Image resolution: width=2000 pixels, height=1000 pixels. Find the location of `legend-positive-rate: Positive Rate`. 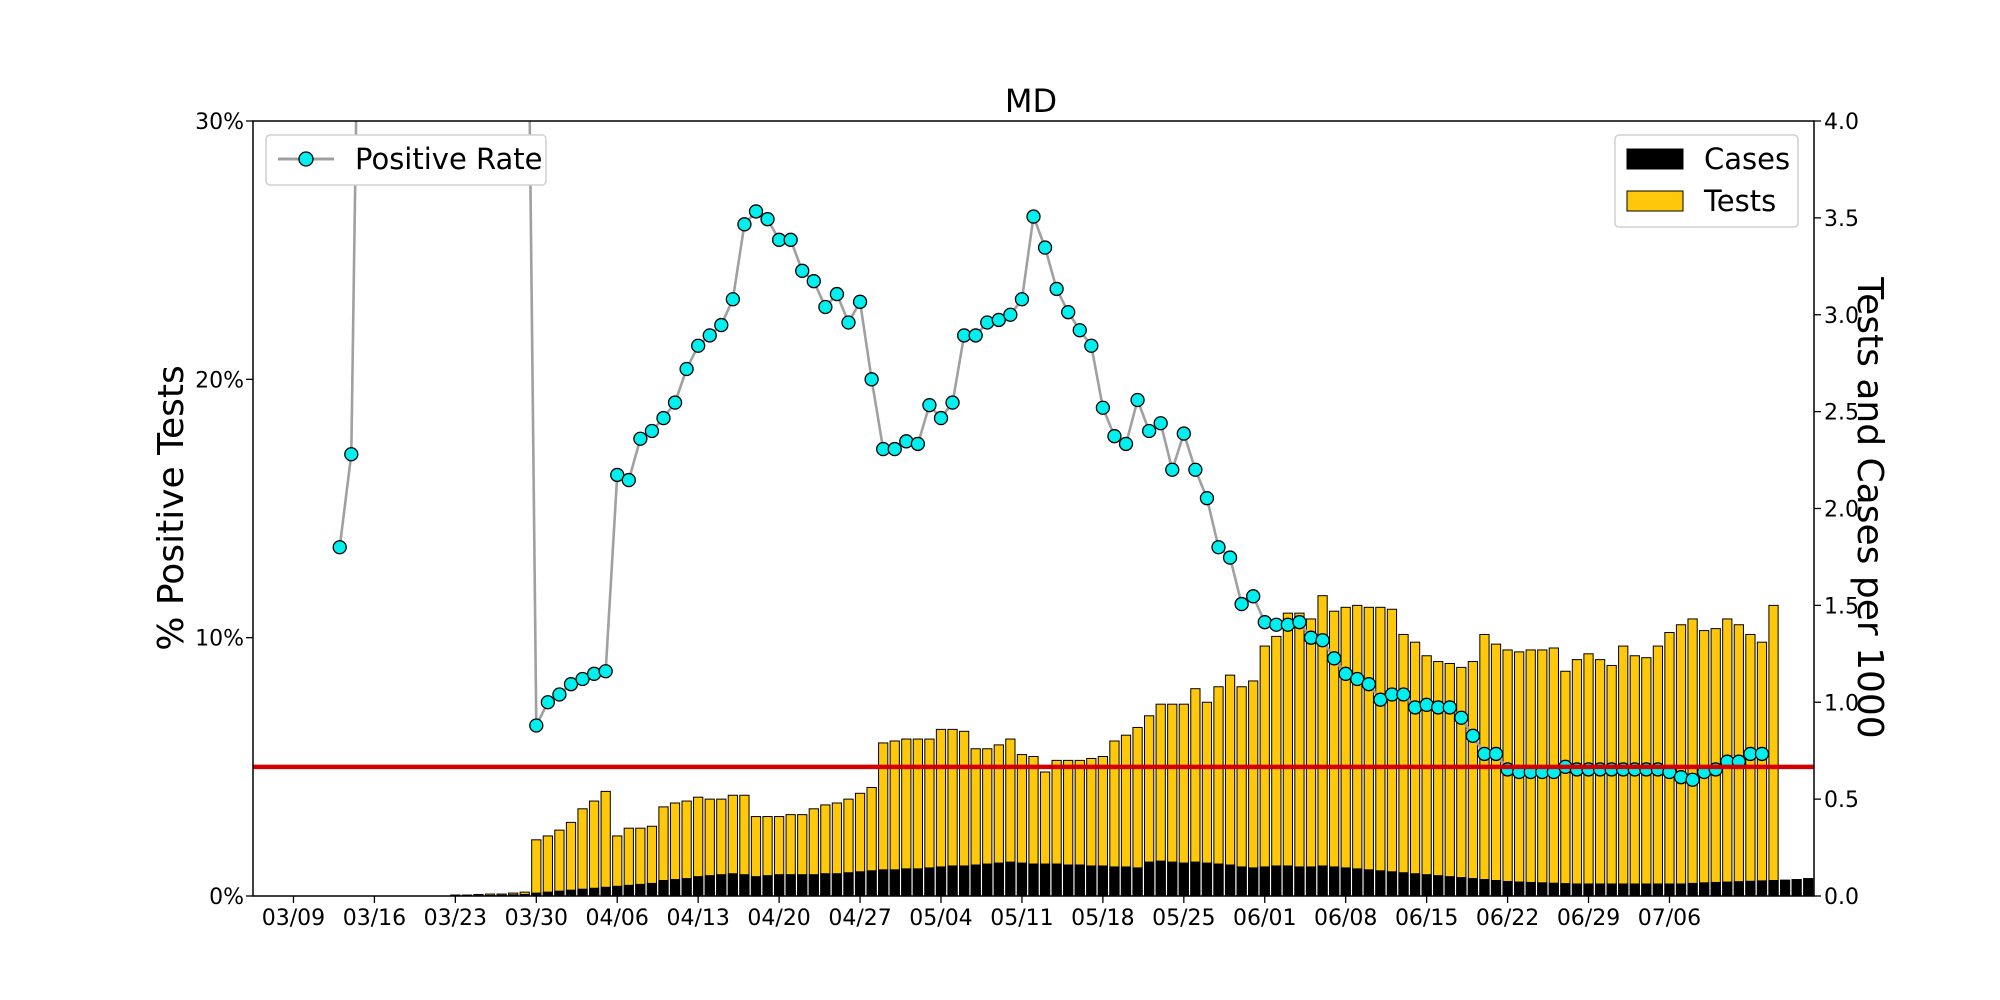

legend-positive-rate: Positive Rate is located at coordinates (406, 160).